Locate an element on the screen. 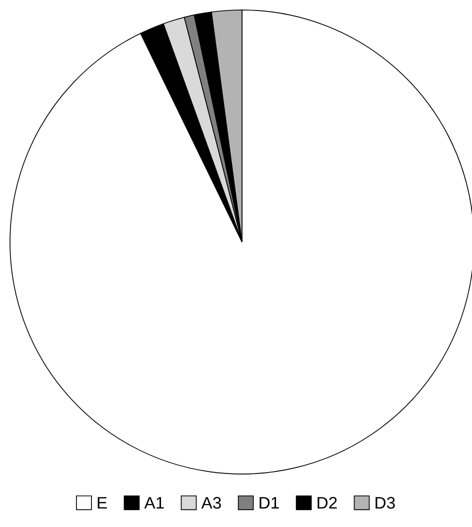 The image size is (472, 527). legend-label: A1 is located at coordinates (154, 503).